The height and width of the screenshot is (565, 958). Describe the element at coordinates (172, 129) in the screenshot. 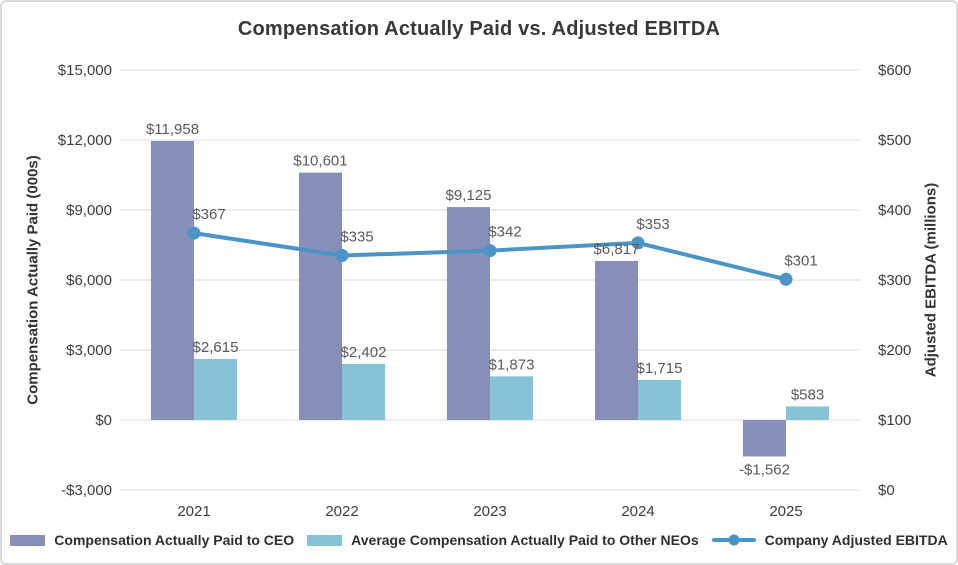

I see `bar-value-label: $11,958` at that location.